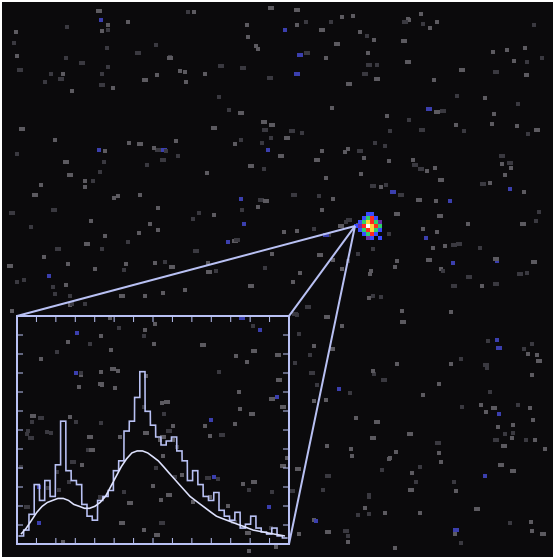 The image size is (555, 559). I want to click on inset-lines, so click(153, 454).